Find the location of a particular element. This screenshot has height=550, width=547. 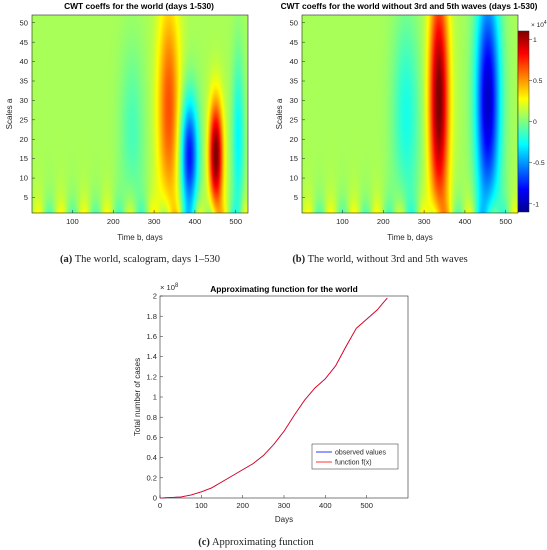

colorbar-tick-label: 1 is located at coordinates (535, 40).